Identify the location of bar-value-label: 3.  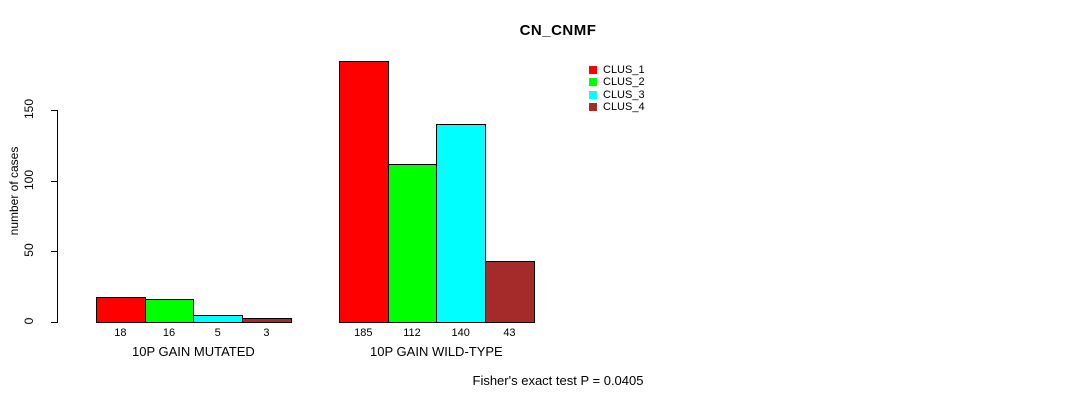
(266, 333).